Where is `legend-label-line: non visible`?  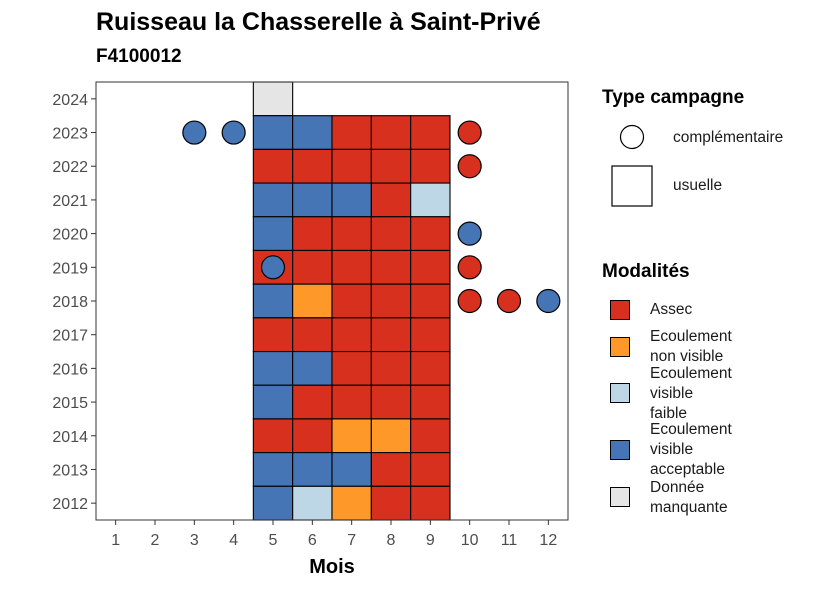
legend-label-line: non visible is located at coordinates (687, 356).